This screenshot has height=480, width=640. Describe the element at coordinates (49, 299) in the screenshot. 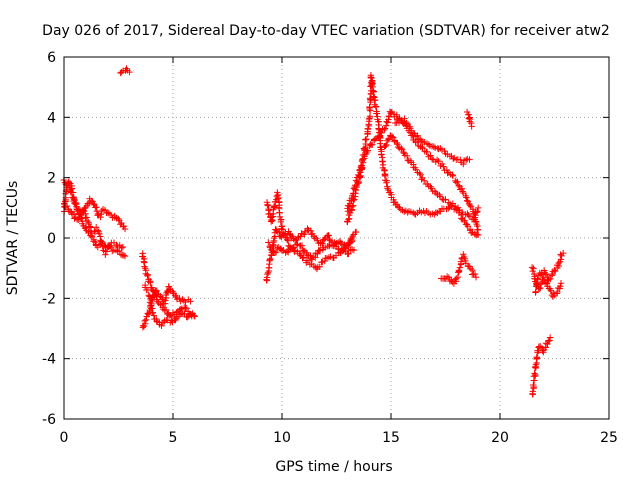

I see `y-tick-label: -2` at that location.